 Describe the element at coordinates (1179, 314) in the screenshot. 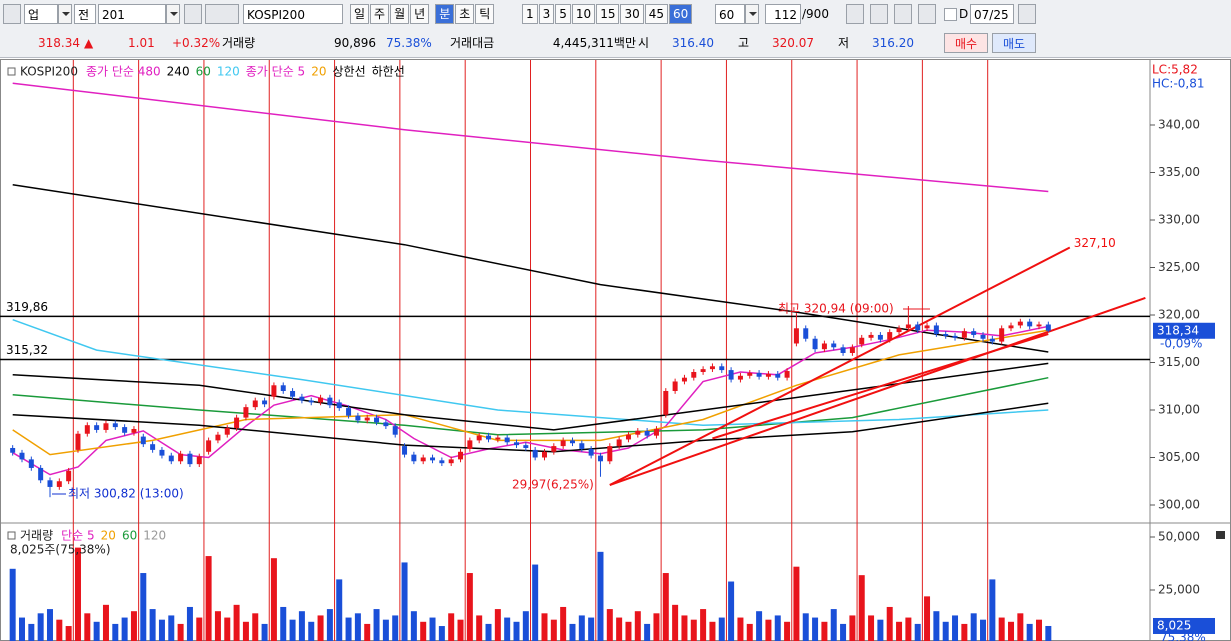

I see `y-tick-label: 320,00` at that location.